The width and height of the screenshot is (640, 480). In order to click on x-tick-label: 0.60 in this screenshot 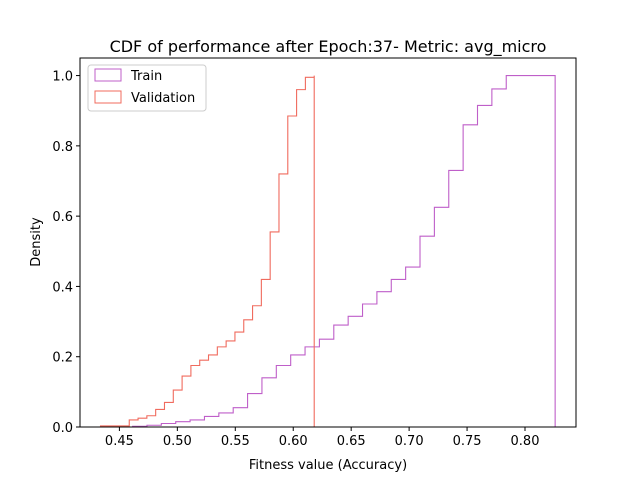, I will do `click(293, 441)`.